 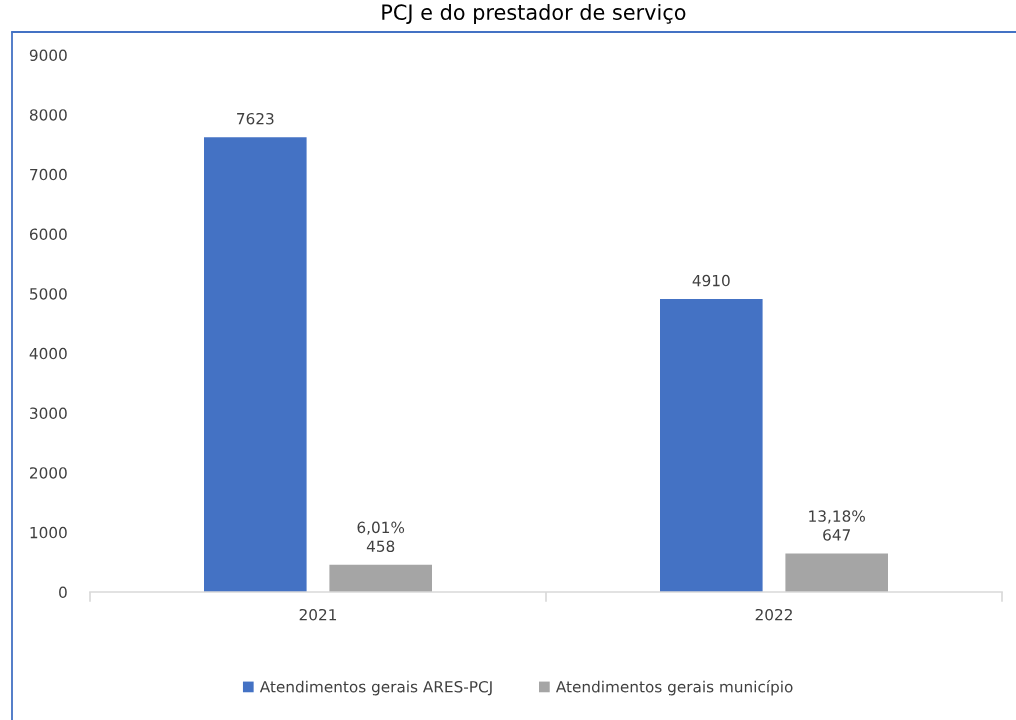 I want to click on legend-label: Atendimentos gerais ARES-PCJ, so click(x=375, y=688).